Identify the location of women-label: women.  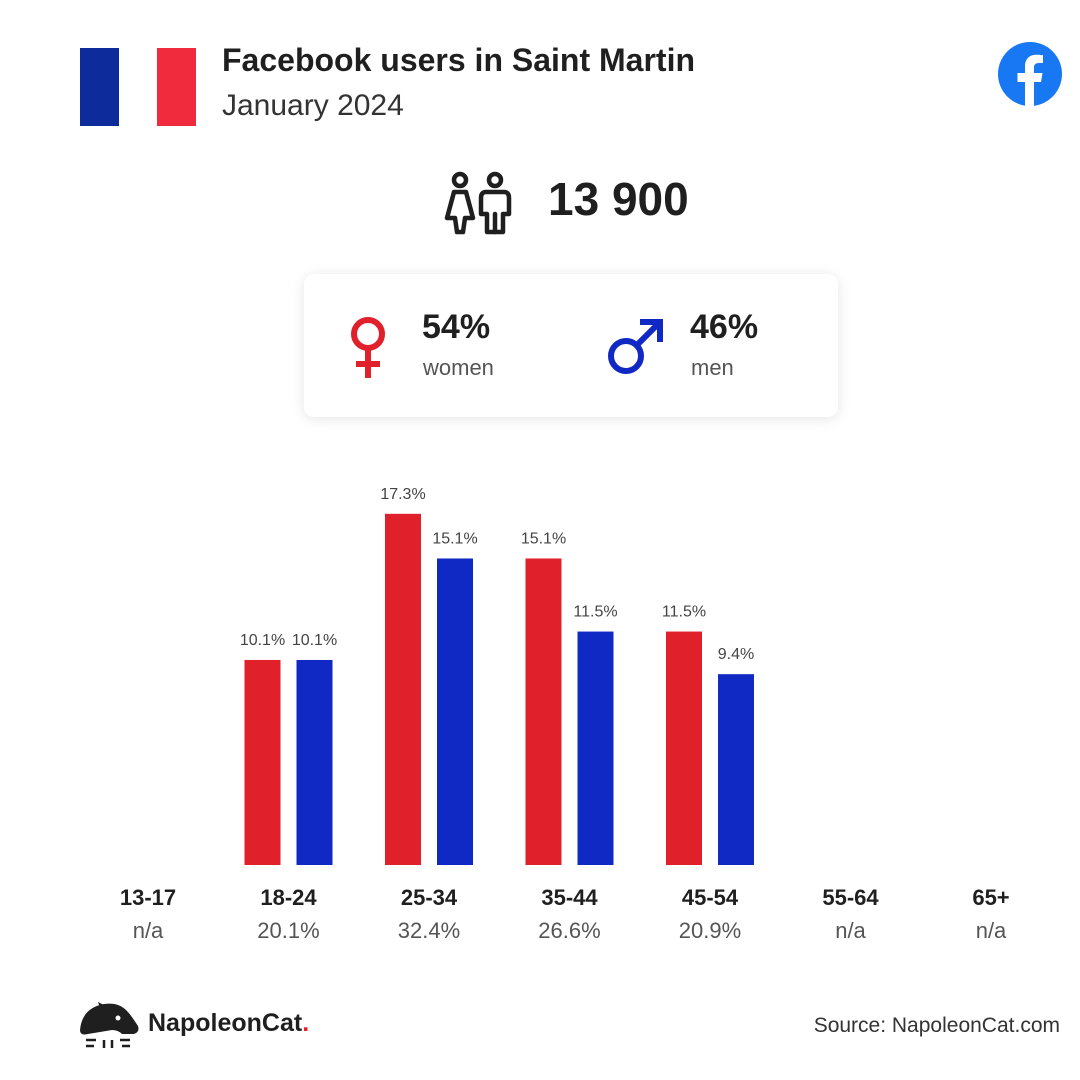
(458, 367).